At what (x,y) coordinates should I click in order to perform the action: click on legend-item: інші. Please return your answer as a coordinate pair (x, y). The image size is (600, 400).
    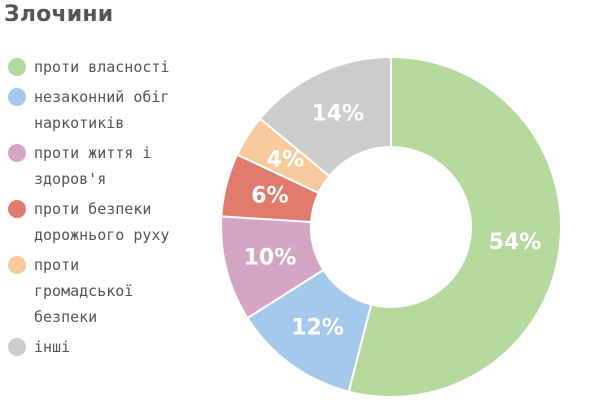
    Looking at the image, I should click on (105, 347).